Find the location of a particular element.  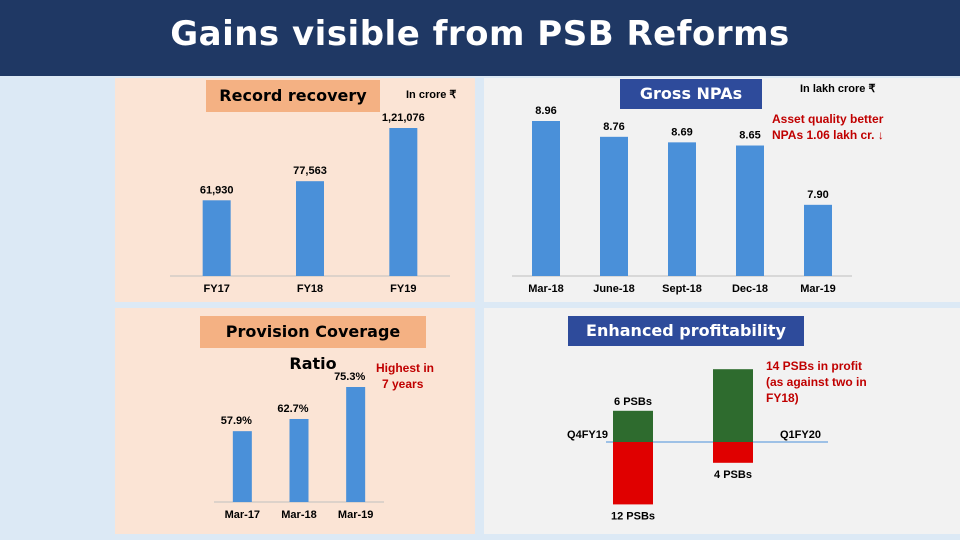

profit-note-line-3: FY18) is located at coordinates (782, 398).